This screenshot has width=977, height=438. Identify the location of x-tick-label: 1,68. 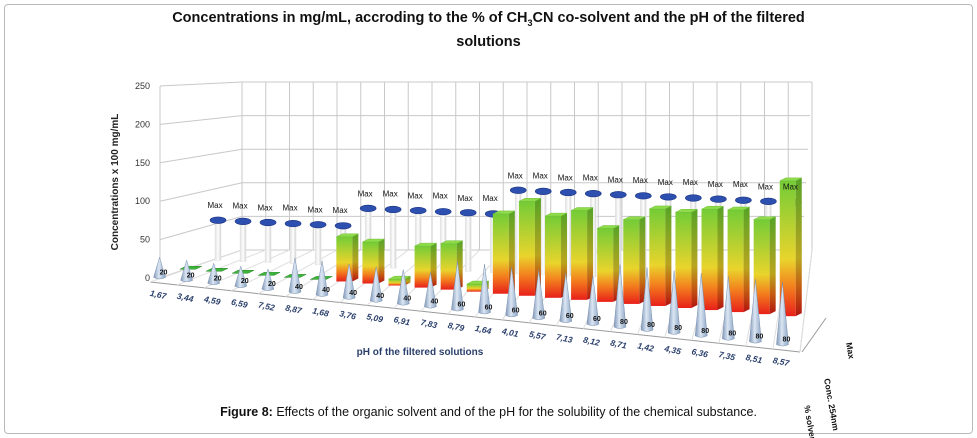
(321, 311).